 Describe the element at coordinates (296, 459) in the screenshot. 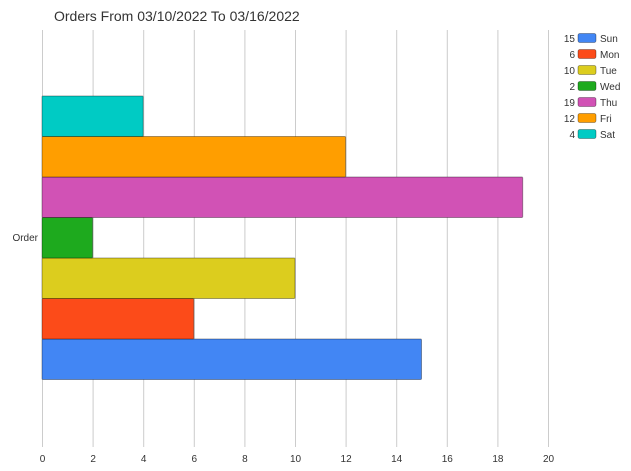

I see `x-tick-label: 10` at that location.